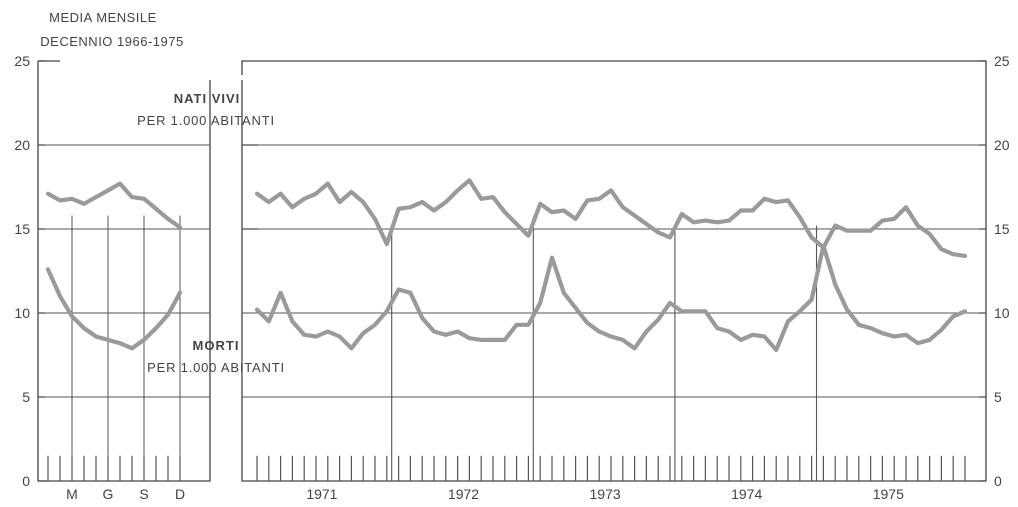 This screenshot has width=1018, height=507. Describe the element at coordinates (1002, 229) in the screenshot. I see `right-y-tick-label: 15` at that location.